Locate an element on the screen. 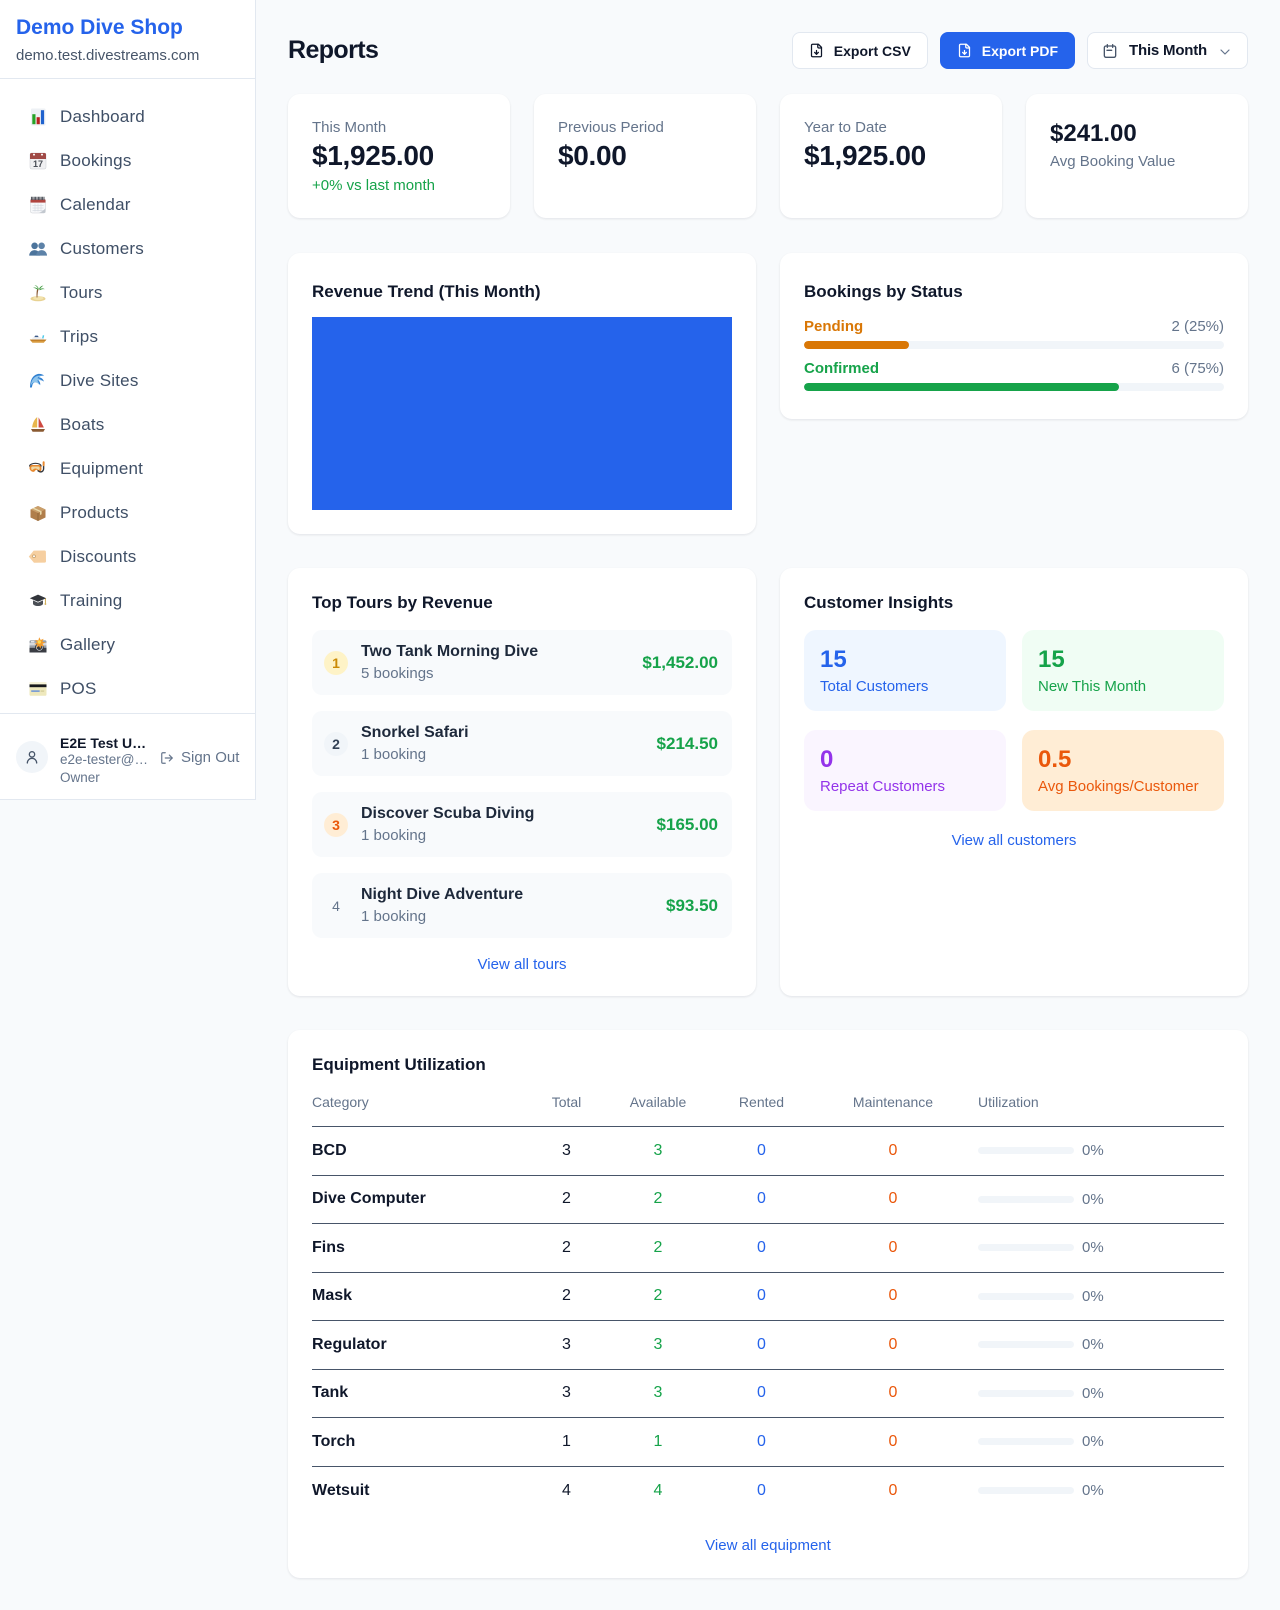 Image resolution: width=1280 pixels, height=1610 pixels. svg-text: 17 is located at coordinates (38, 164).